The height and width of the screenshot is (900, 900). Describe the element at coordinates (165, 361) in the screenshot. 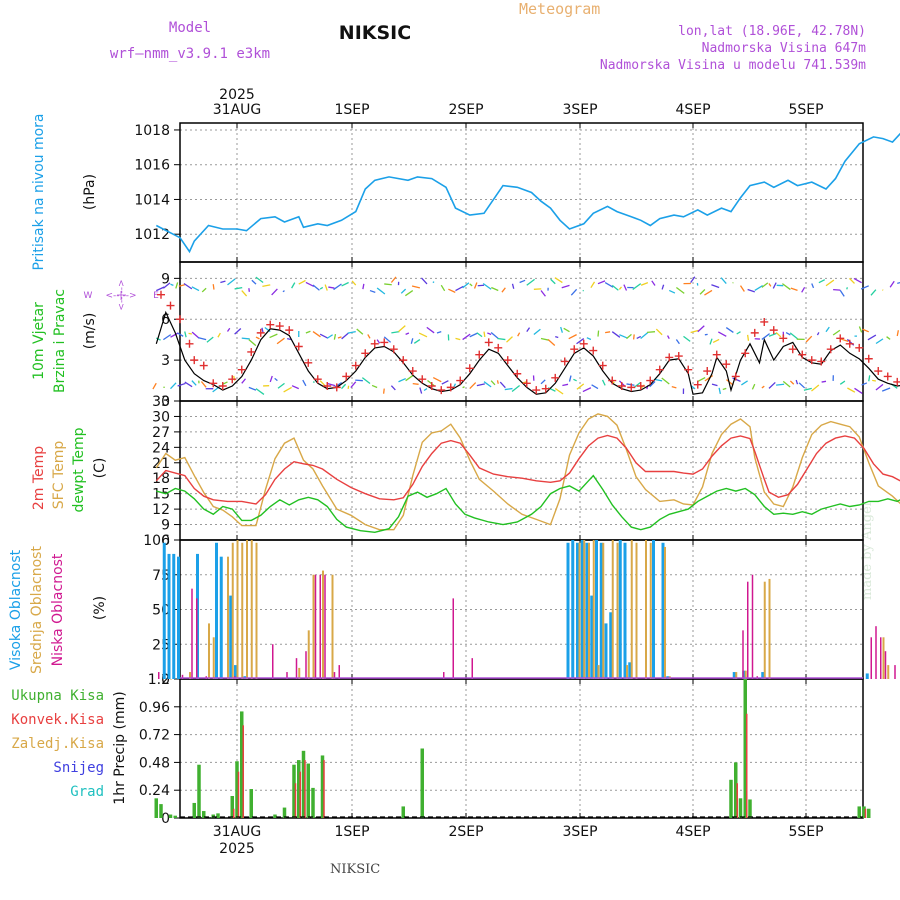

I see `y-tick-label: 3` at that location.